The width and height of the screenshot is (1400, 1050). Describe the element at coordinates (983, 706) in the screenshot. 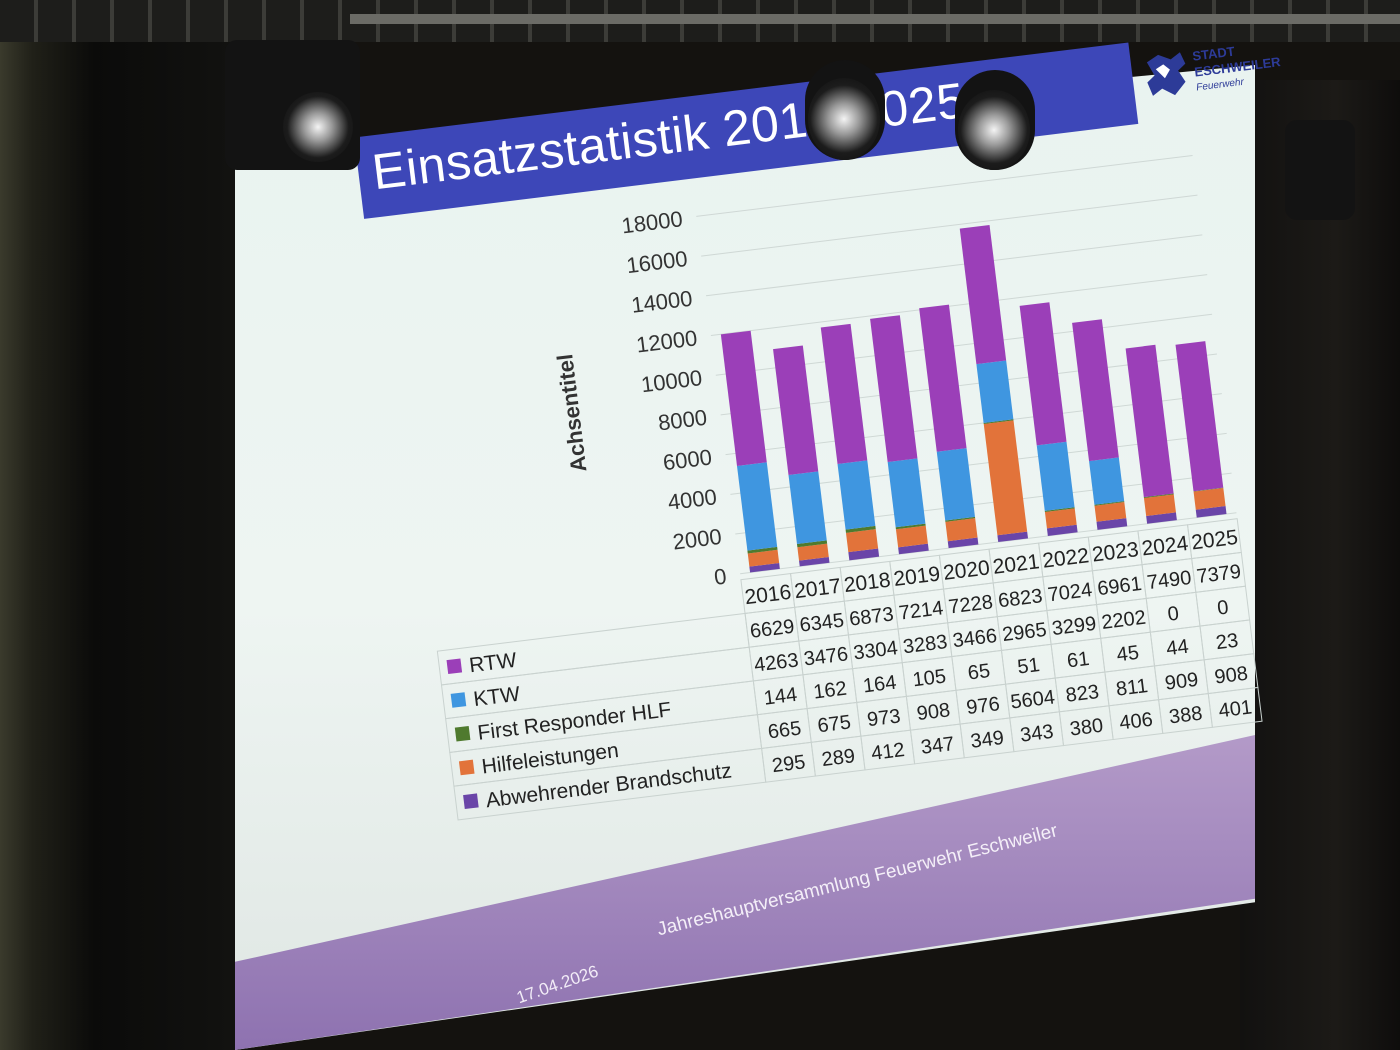

I see `data-label: 976` at that location.